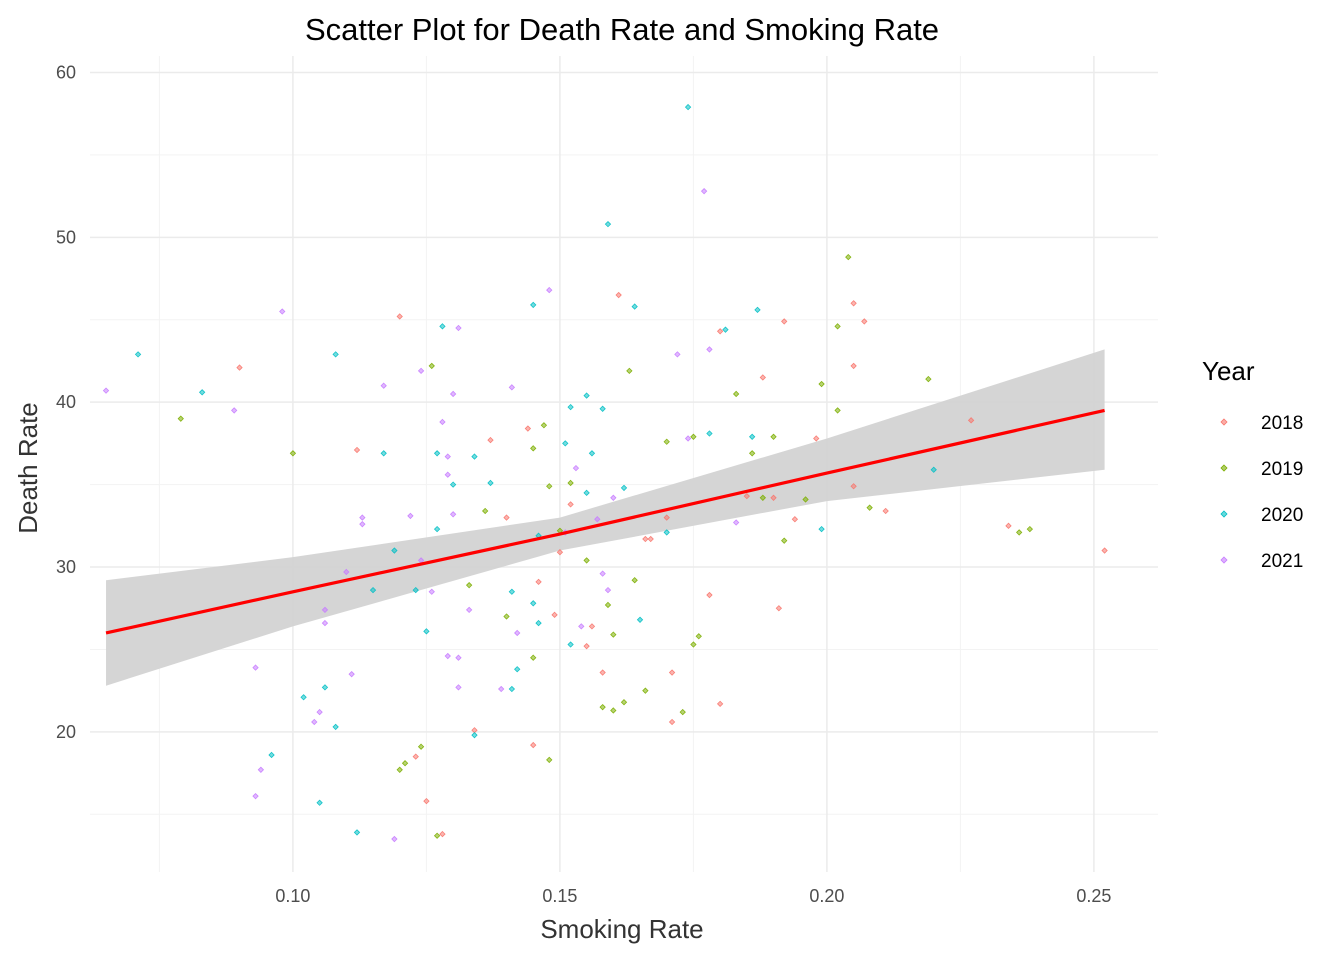 The width and height of the screenshot is (1344, 960). I want to click on y-tick-label: 30, so click(66, 567).